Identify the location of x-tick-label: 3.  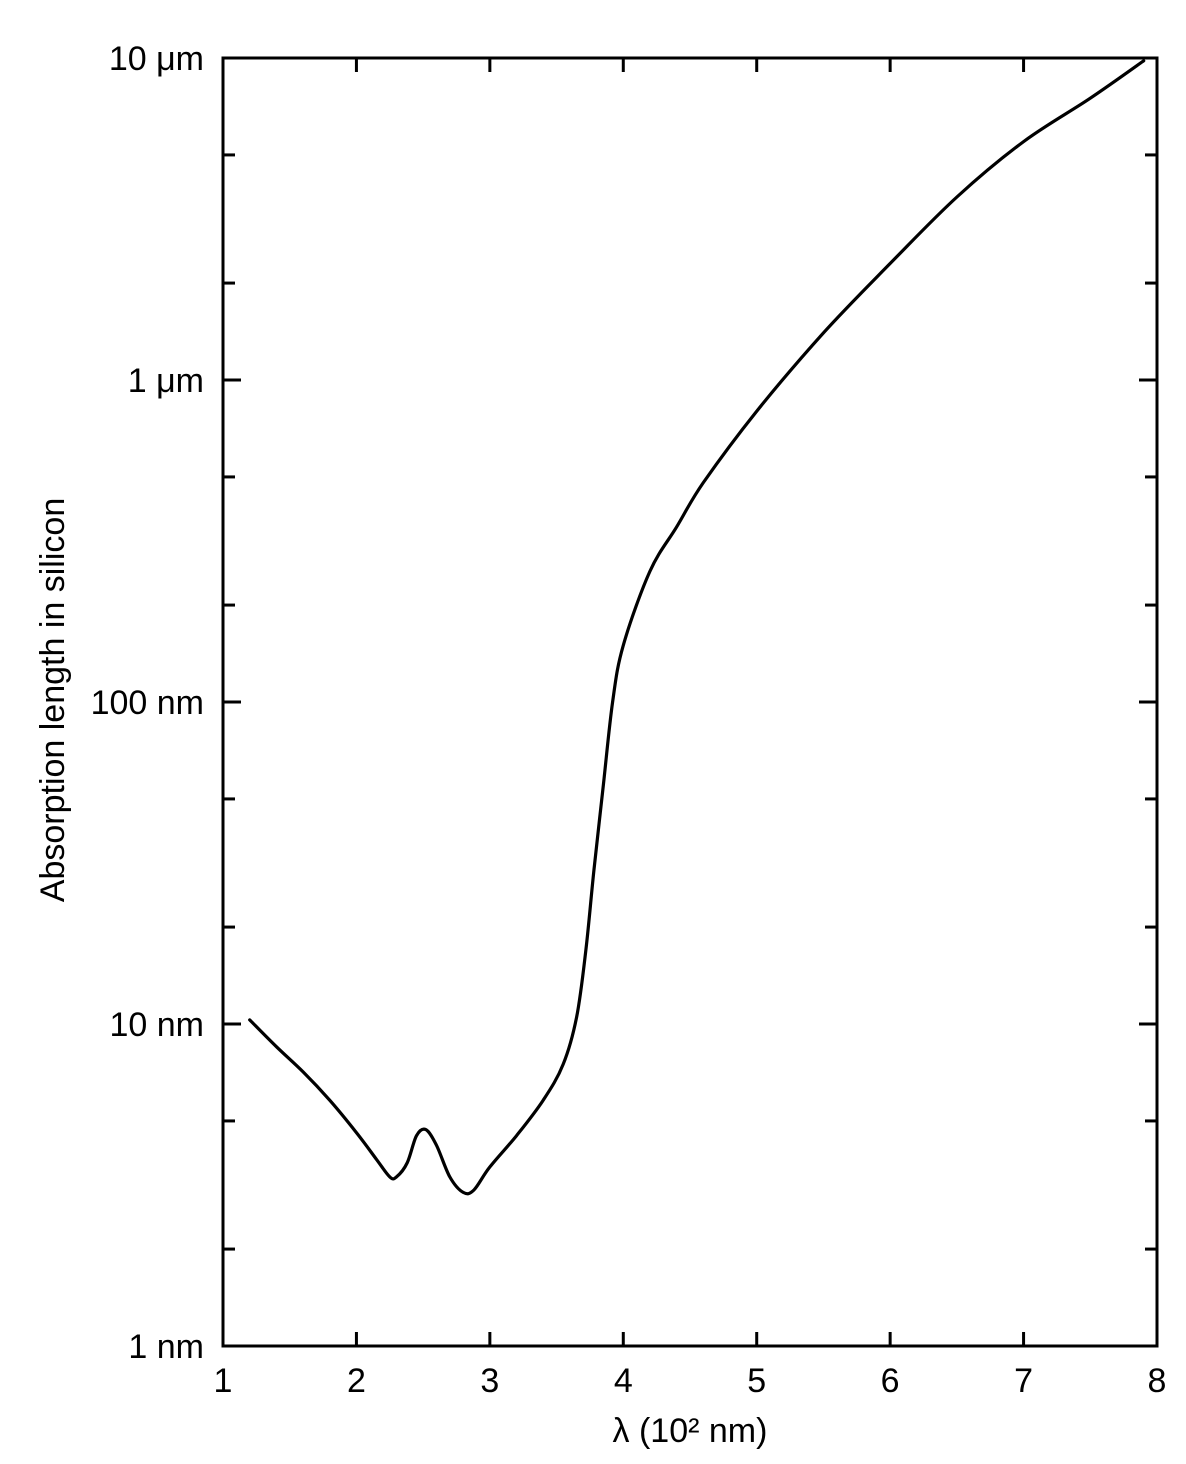
(489, 1381).